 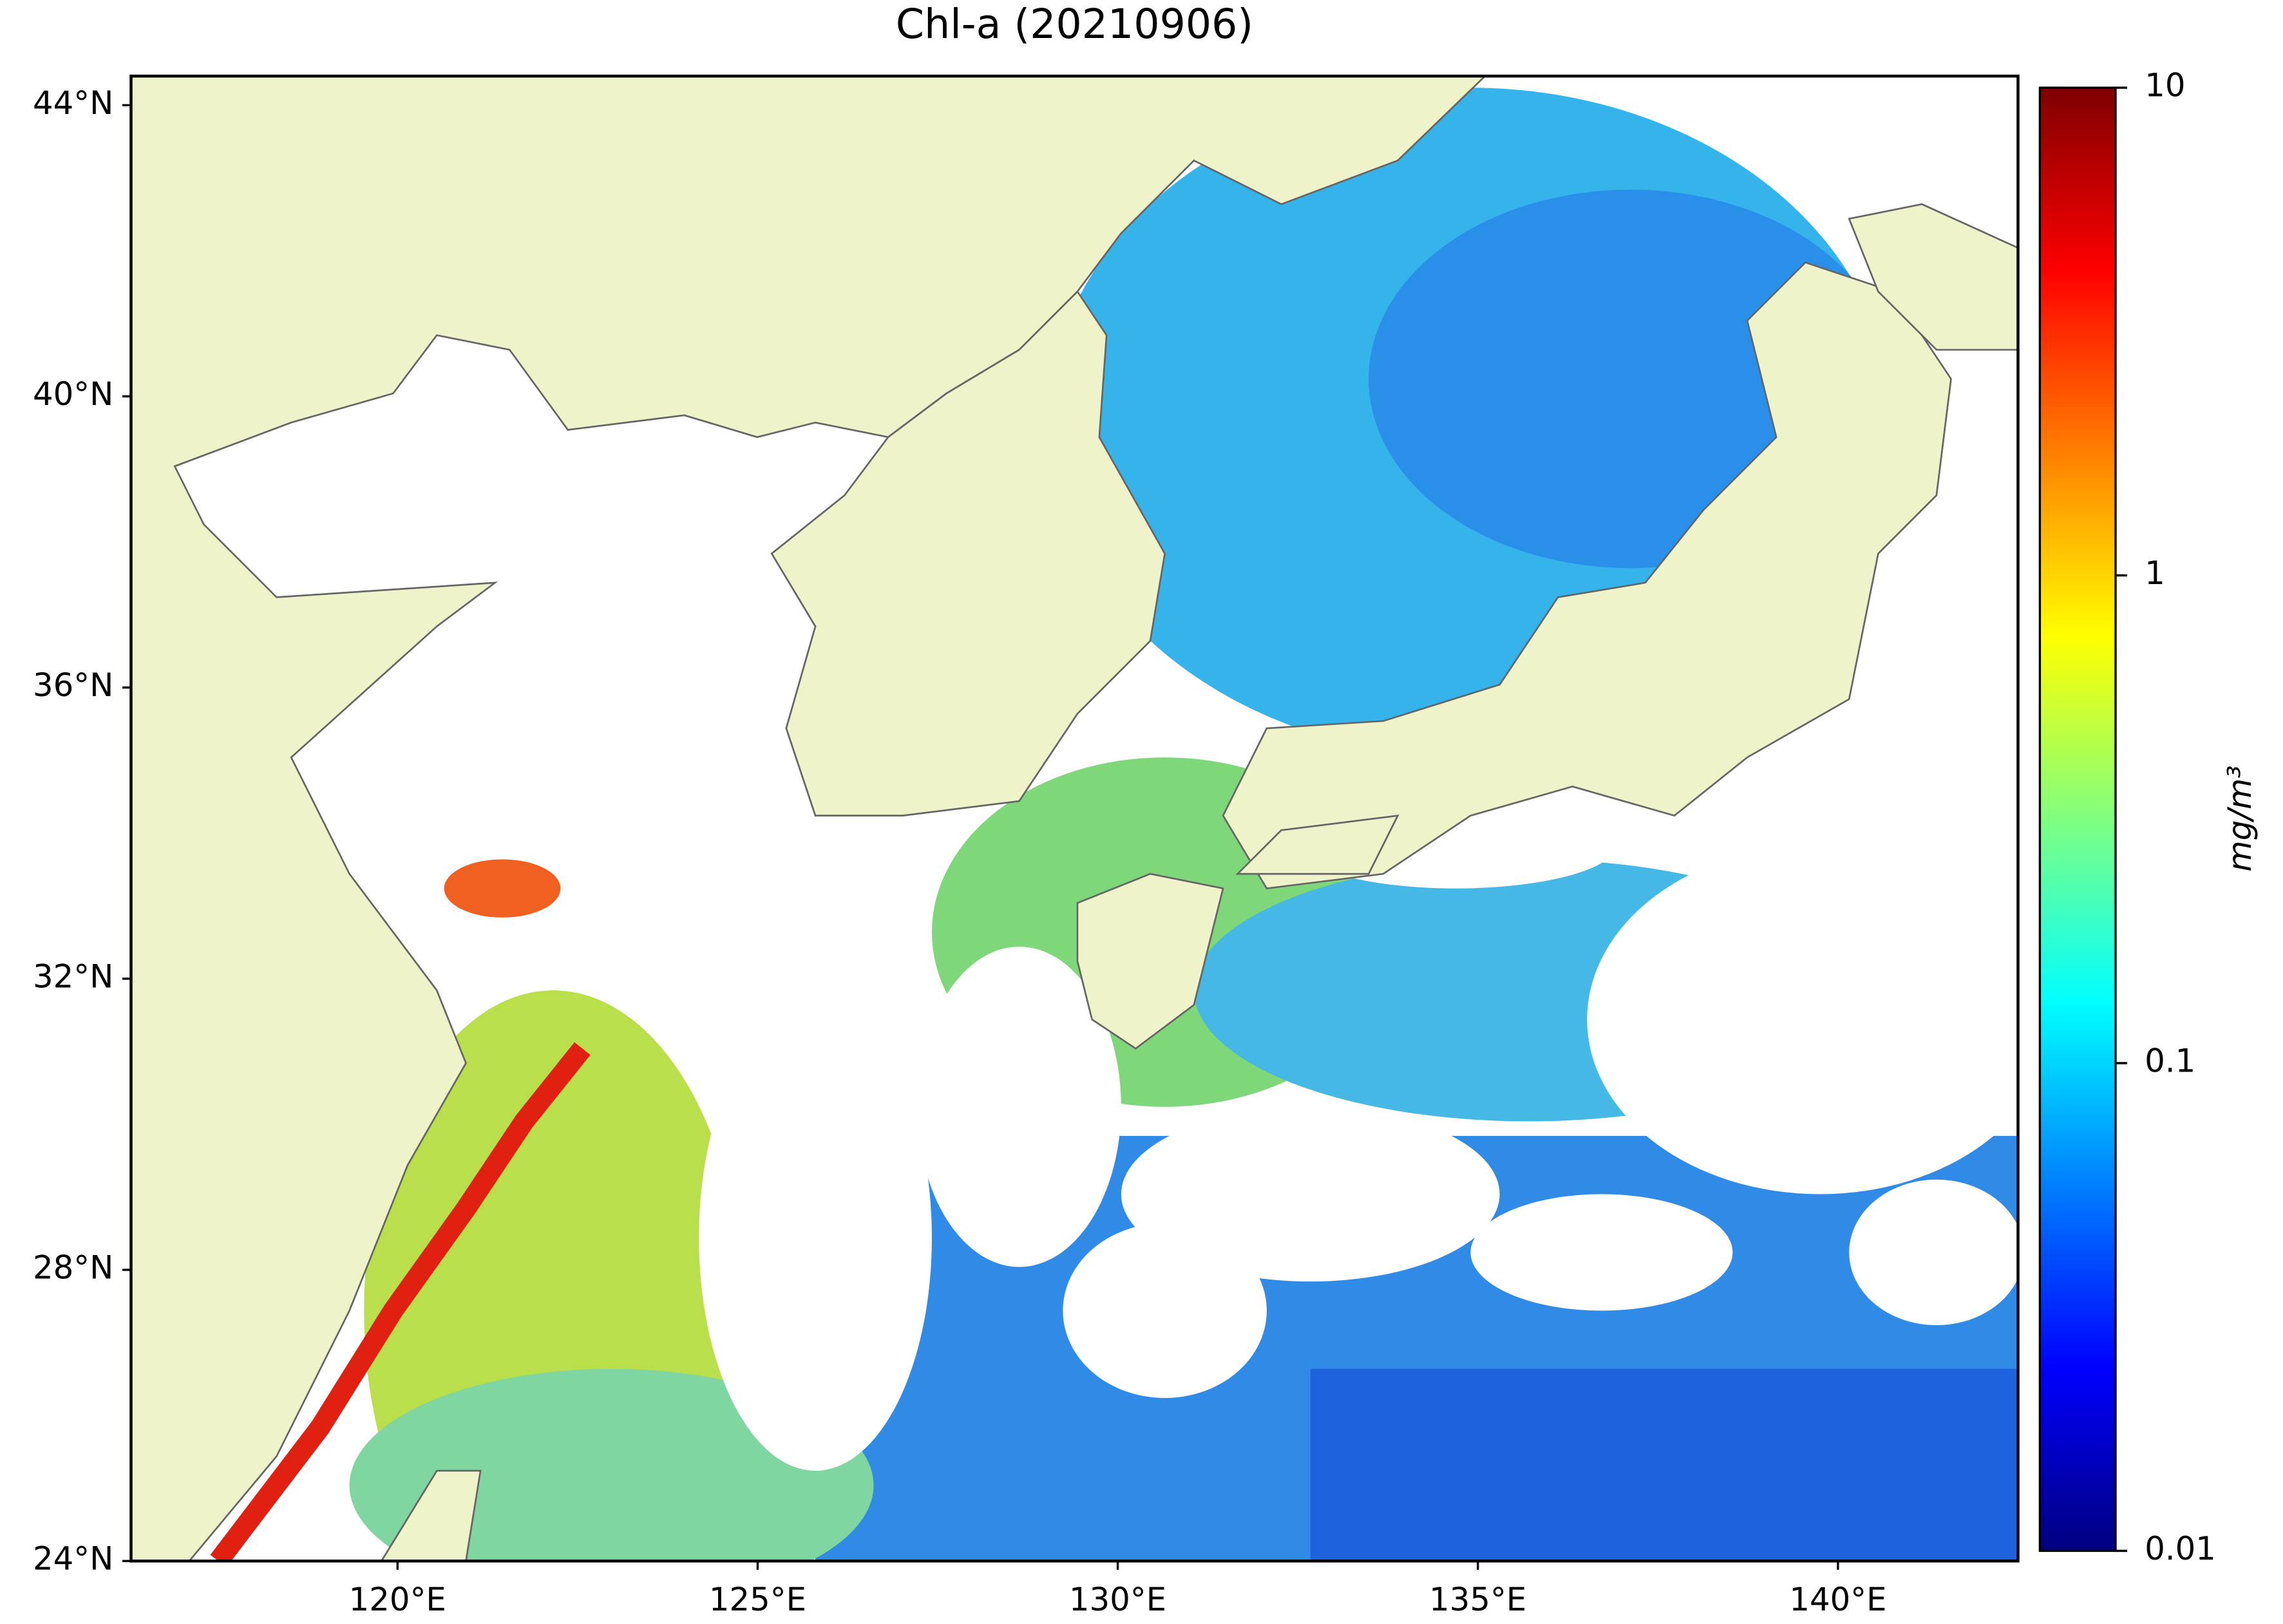 What do you see at coordinates (400, 1302) in the screenshot?
I see `coastal-high-chl` at bounding box center [400, 1302].